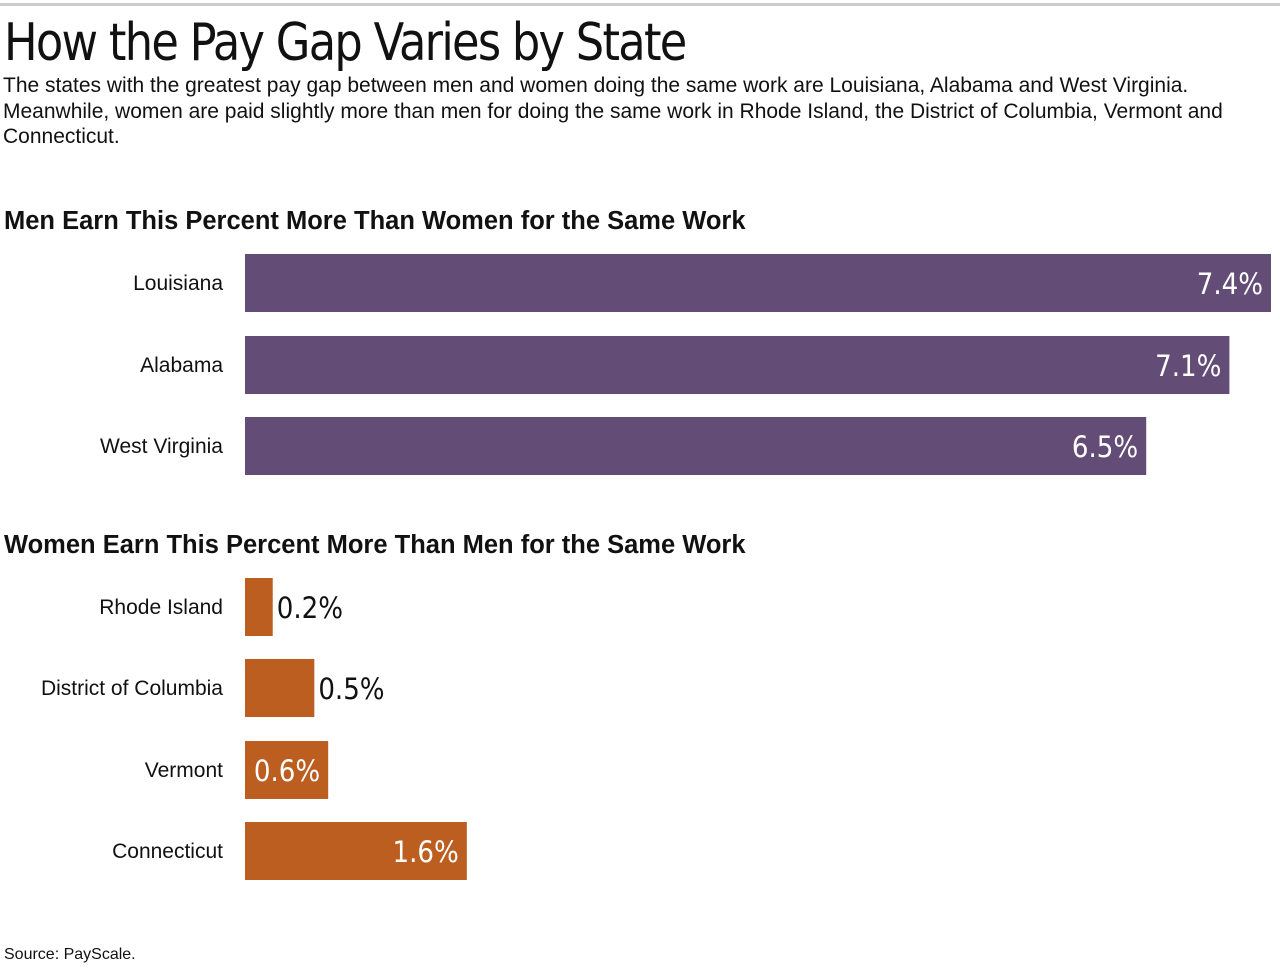  Describe the element at coordinates (181, 365) in the screenshot. I see `category-label: Alabama` at that location.